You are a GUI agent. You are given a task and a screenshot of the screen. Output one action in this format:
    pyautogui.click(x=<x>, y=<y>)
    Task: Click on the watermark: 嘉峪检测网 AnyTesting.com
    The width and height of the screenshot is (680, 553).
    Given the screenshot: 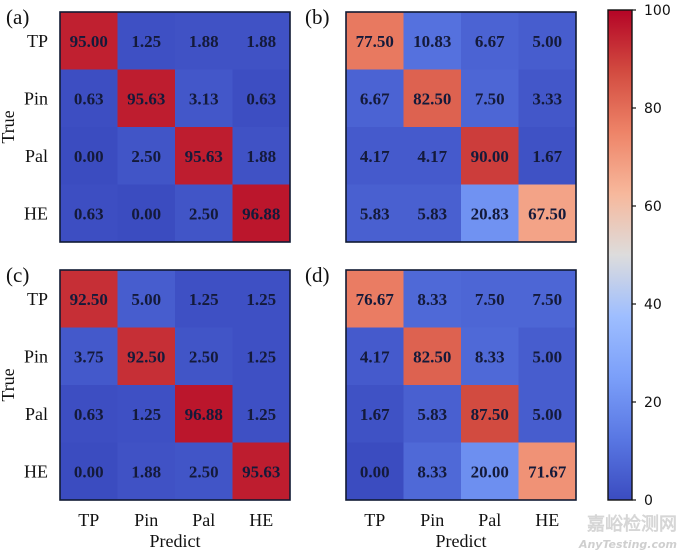 What is the action you would take?
    pyautogui.click(x=627, y=532)
    